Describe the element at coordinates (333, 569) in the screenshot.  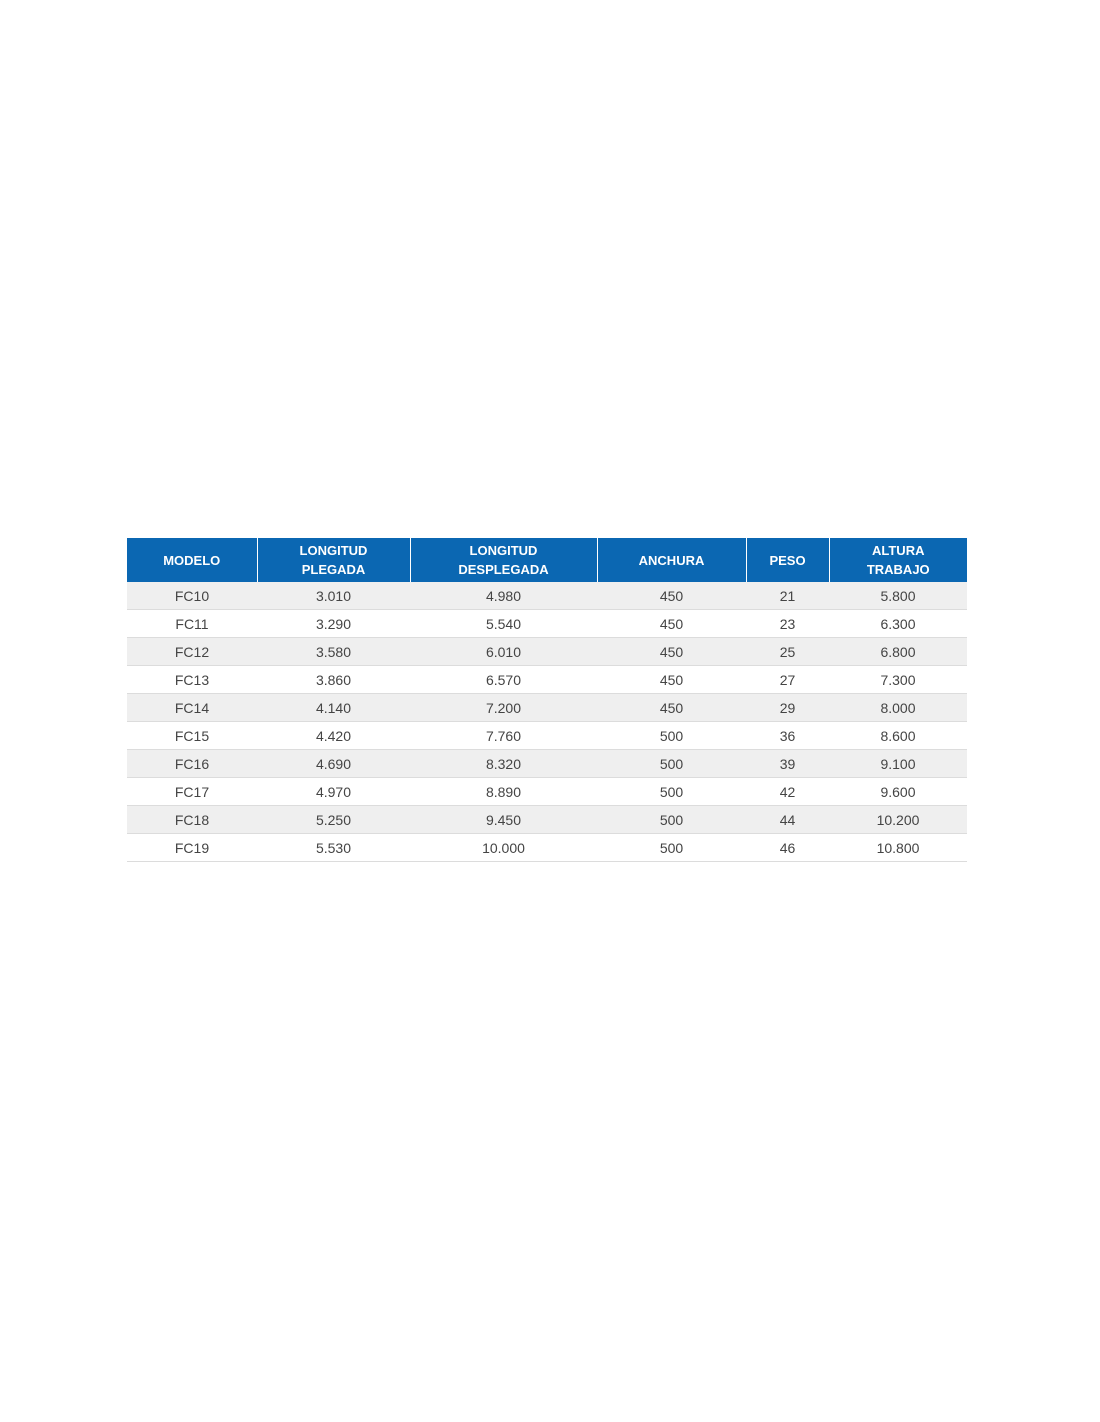
I see `column-header-line: PLEGADA` at that location.